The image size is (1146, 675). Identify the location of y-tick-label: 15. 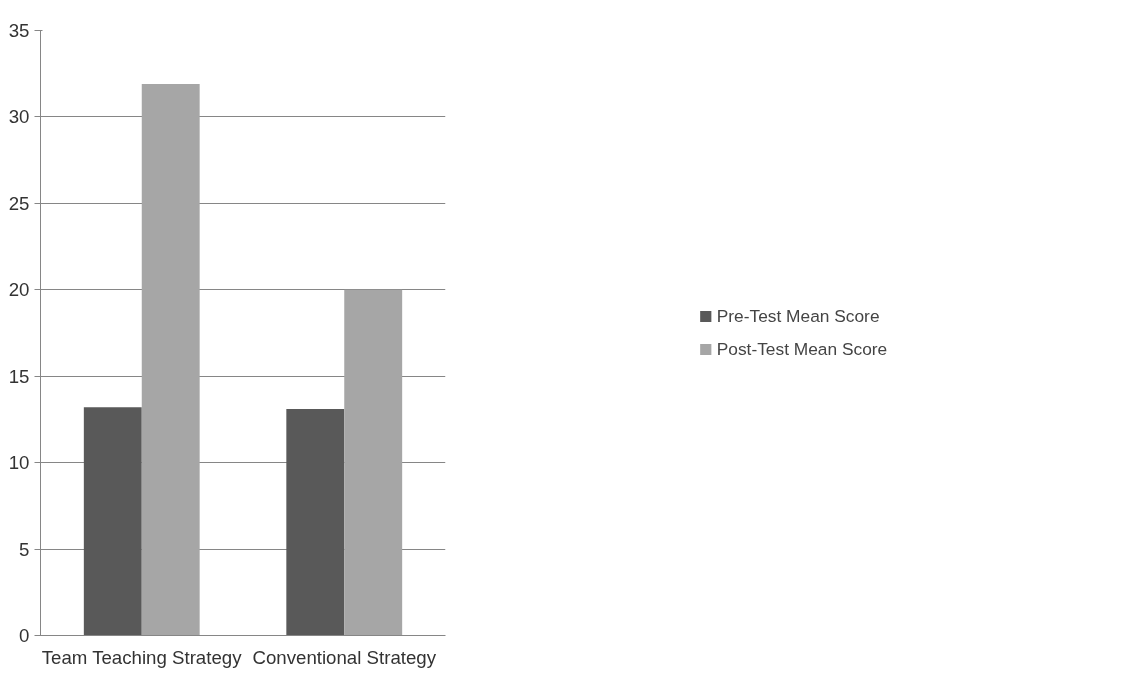
(19, 376).